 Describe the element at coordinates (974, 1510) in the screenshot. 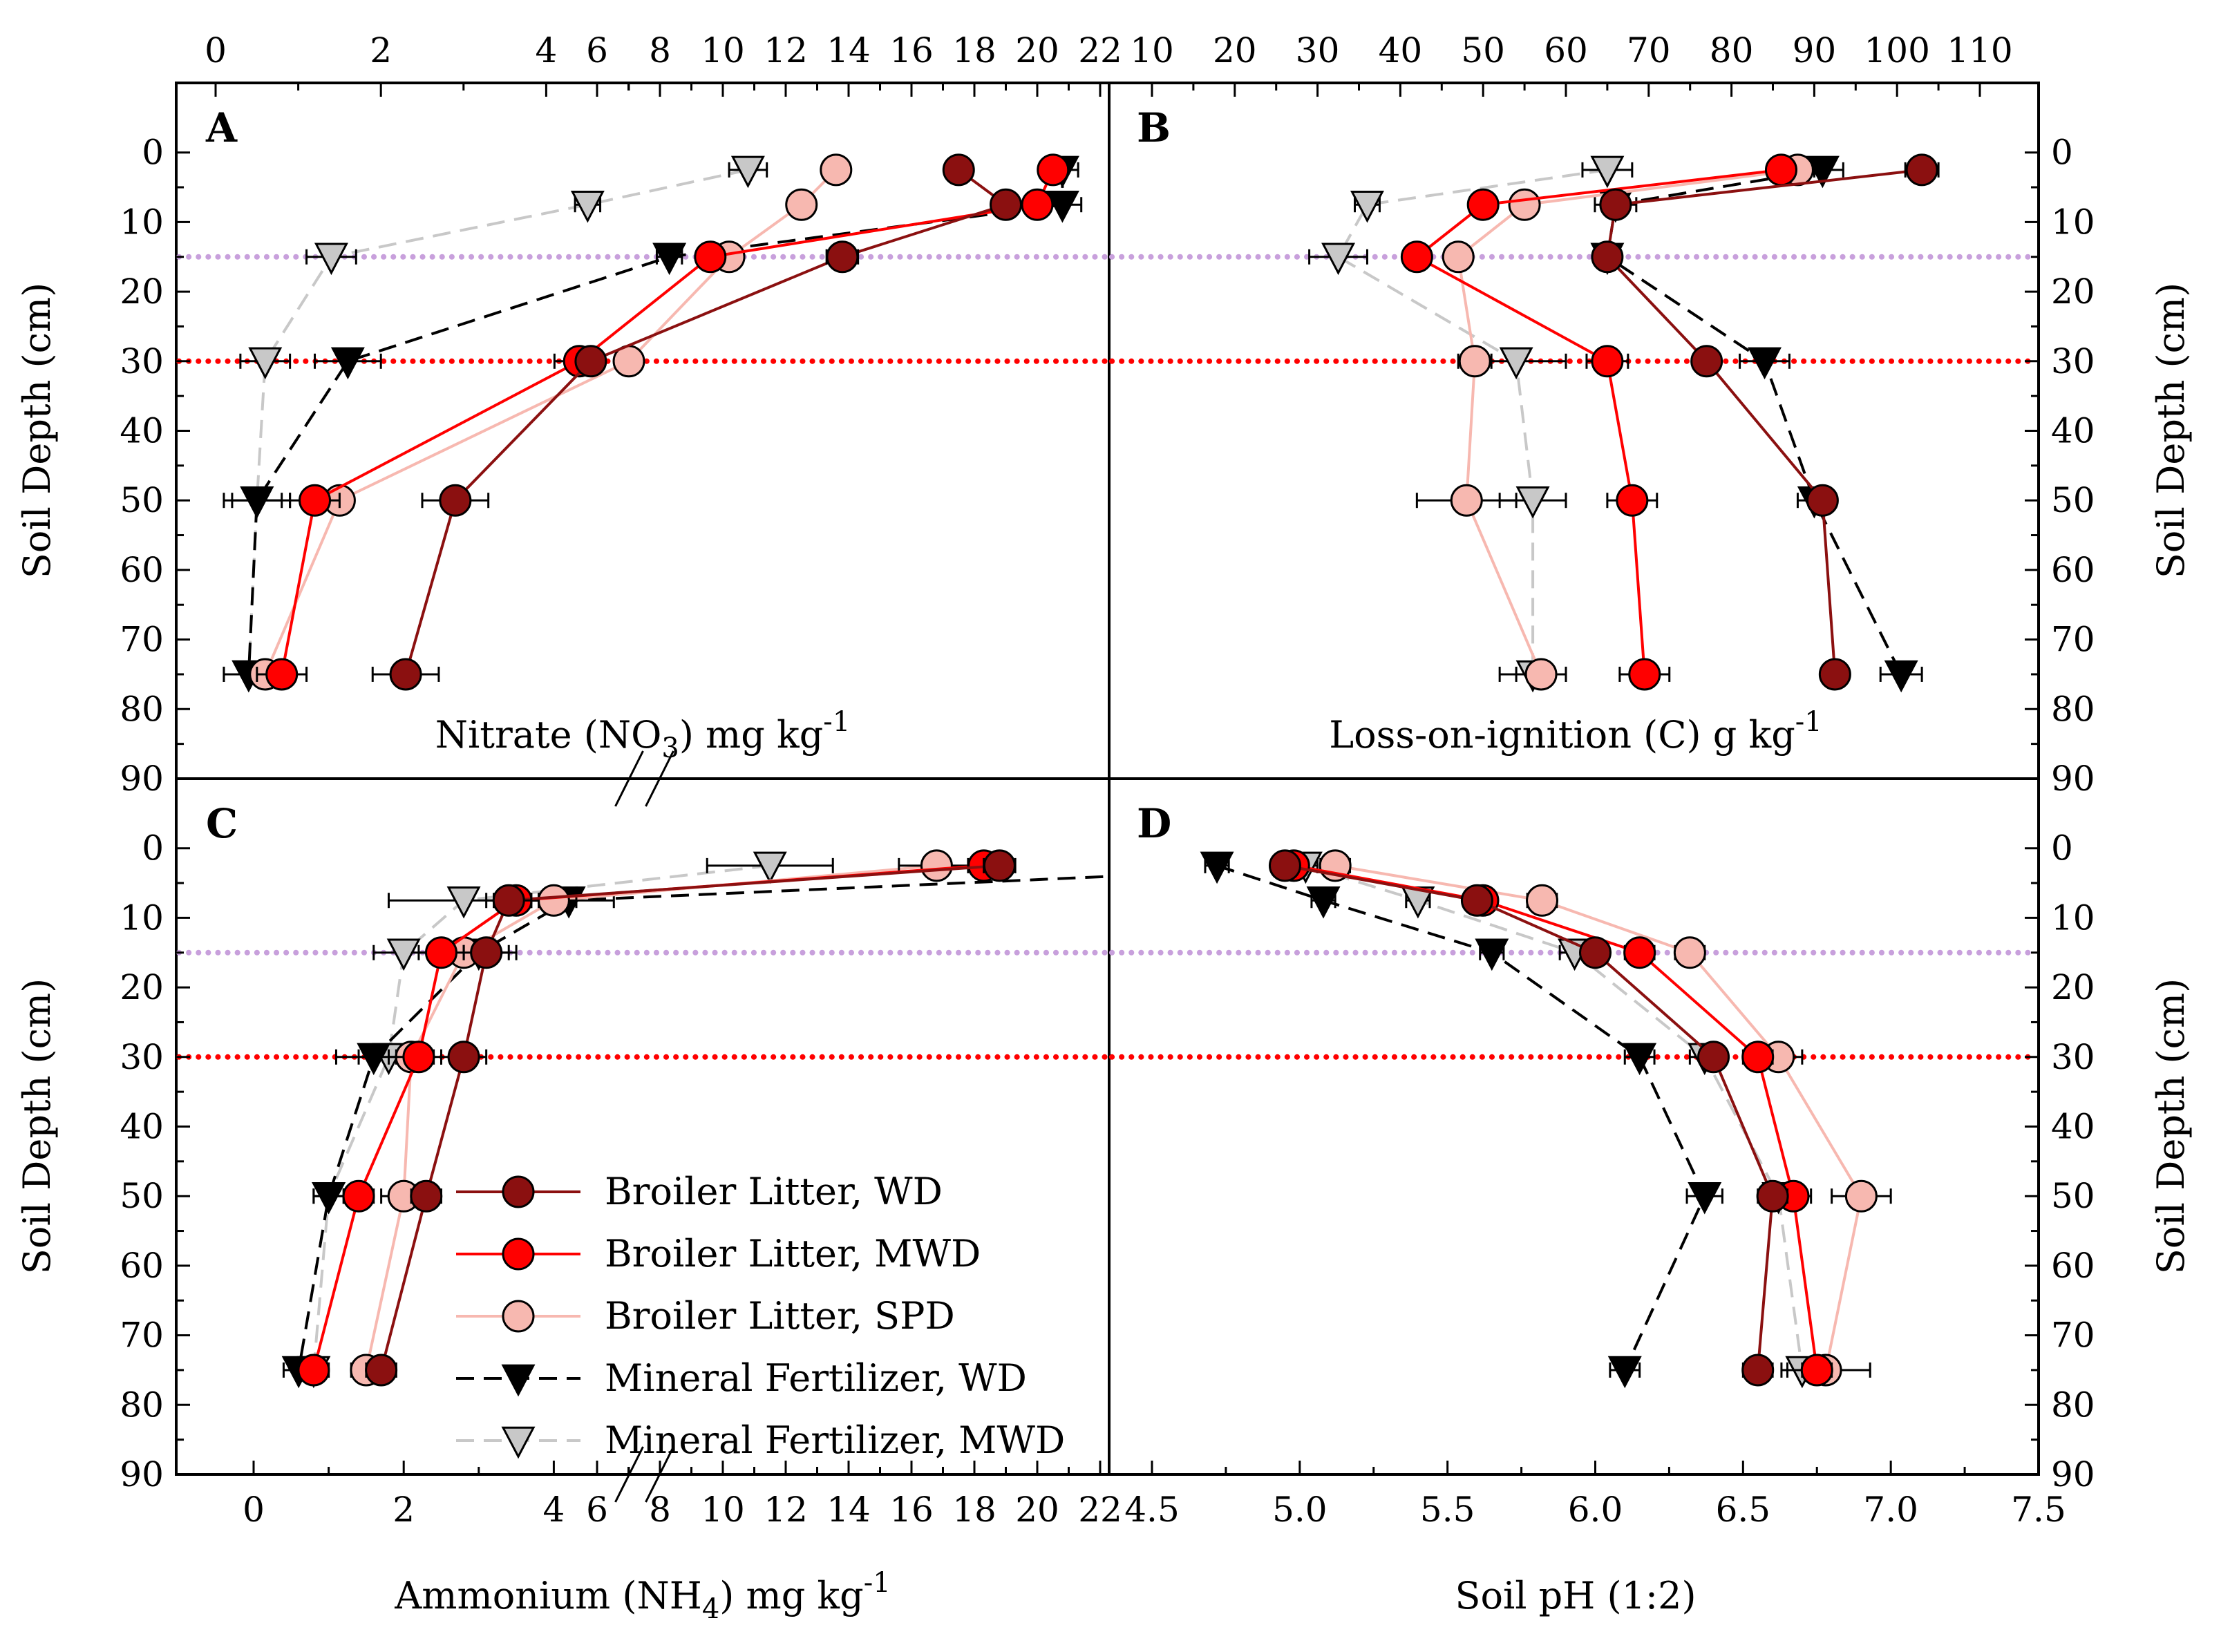

I see `x-tick-label: 18` at that location.